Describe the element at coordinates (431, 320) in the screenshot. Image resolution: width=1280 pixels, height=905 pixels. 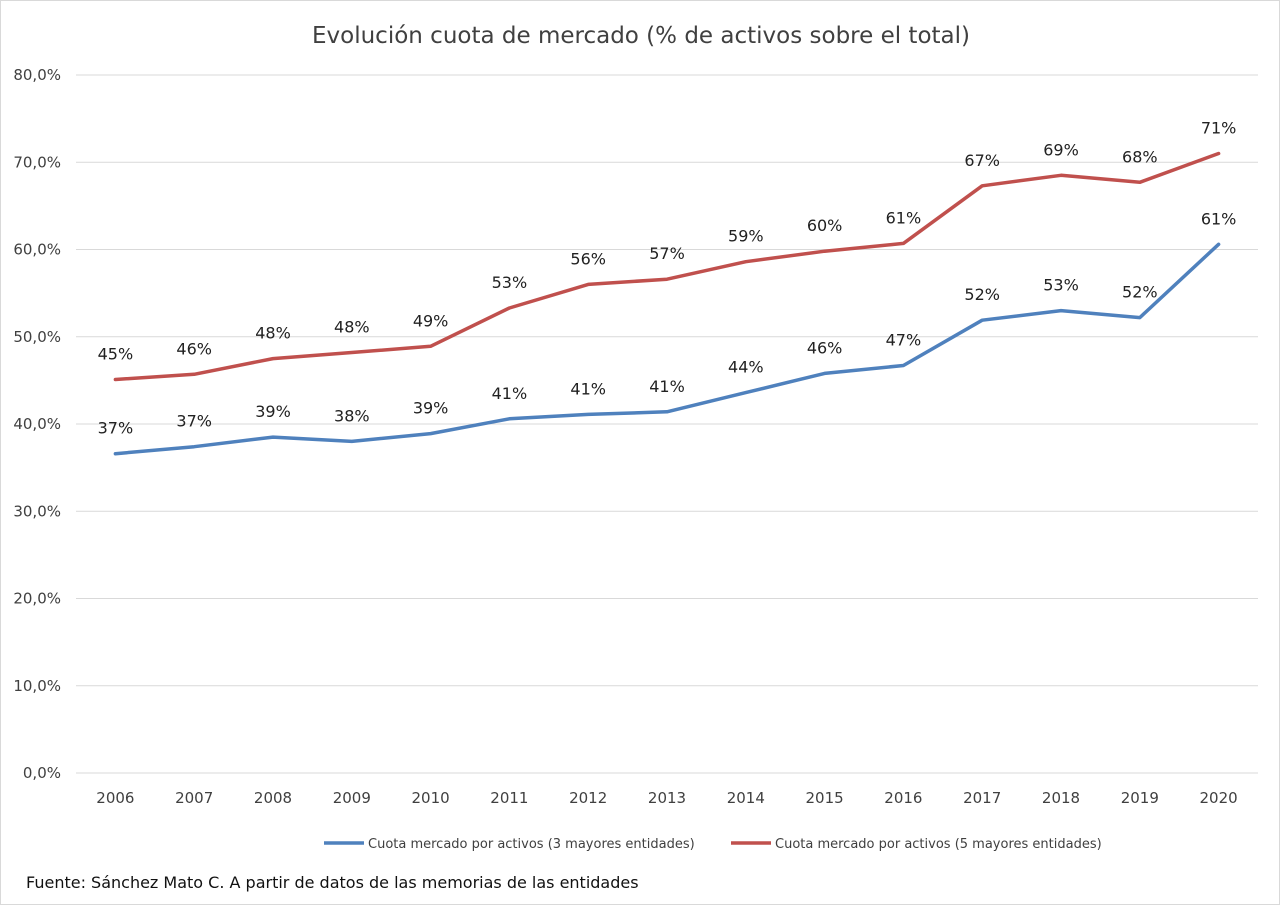
I see `data-label: 49%` at that location.